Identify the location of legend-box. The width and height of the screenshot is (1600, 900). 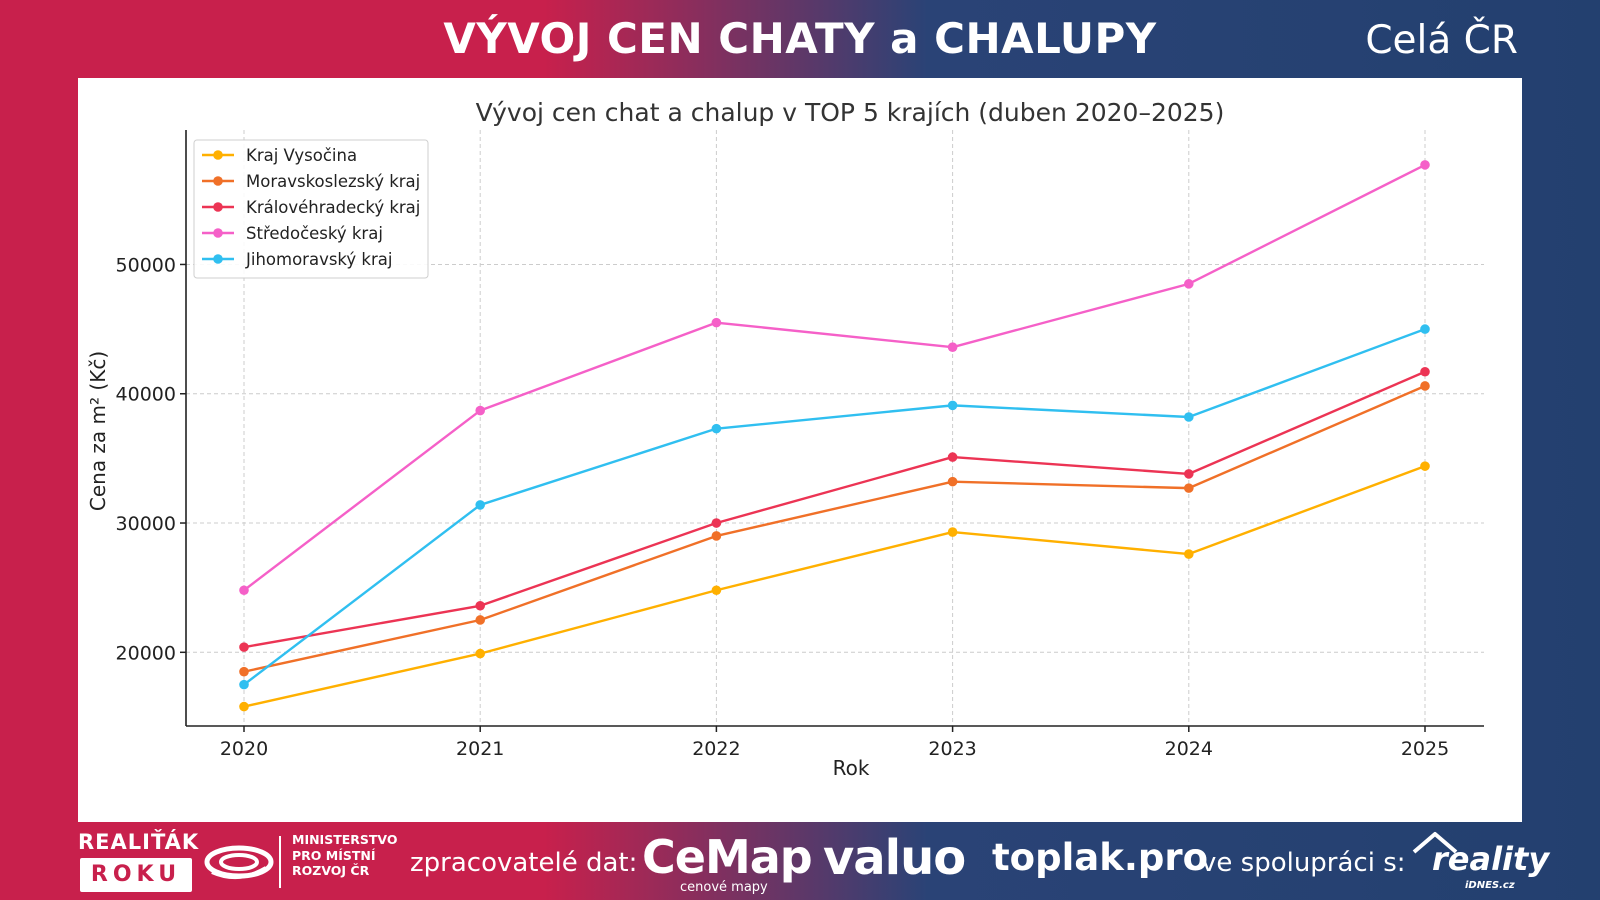
(311, 209).